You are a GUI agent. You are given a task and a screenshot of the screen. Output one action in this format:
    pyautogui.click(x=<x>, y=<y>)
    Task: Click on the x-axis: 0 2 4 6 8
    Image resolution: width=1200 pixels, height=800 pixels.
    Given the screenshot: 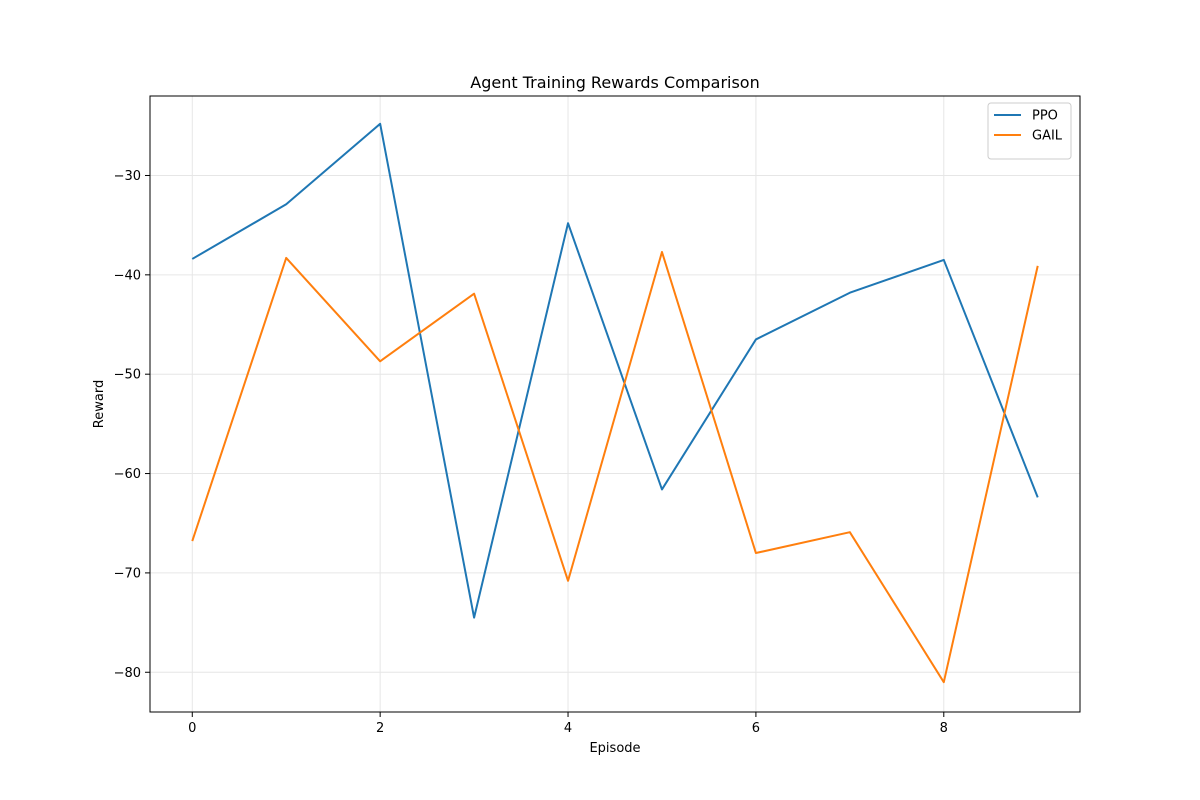 What is the action you would take?
    pyautogui.click(x=568, y=724)
    